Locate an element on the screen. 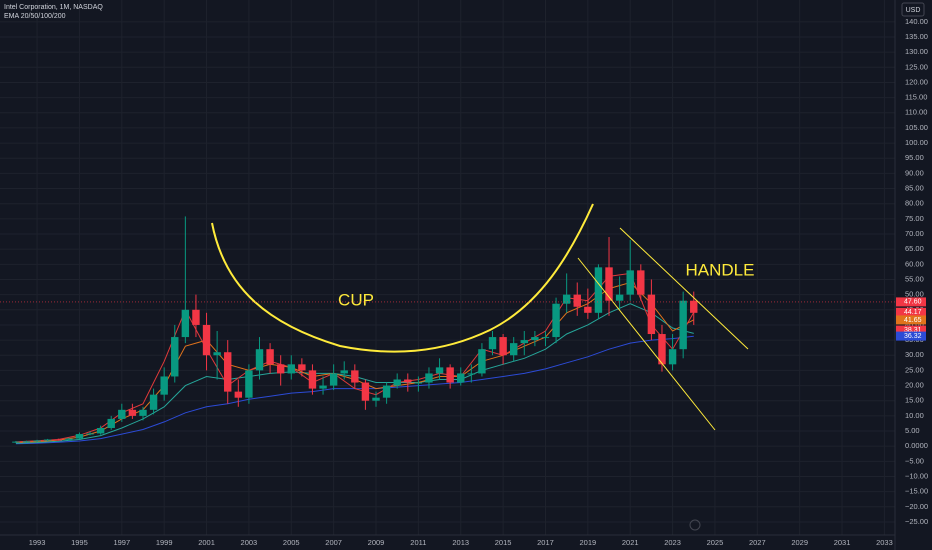 This screenshot has width=932, height=550. x-tick-label: 1995 is located at coordinates (79, 542).